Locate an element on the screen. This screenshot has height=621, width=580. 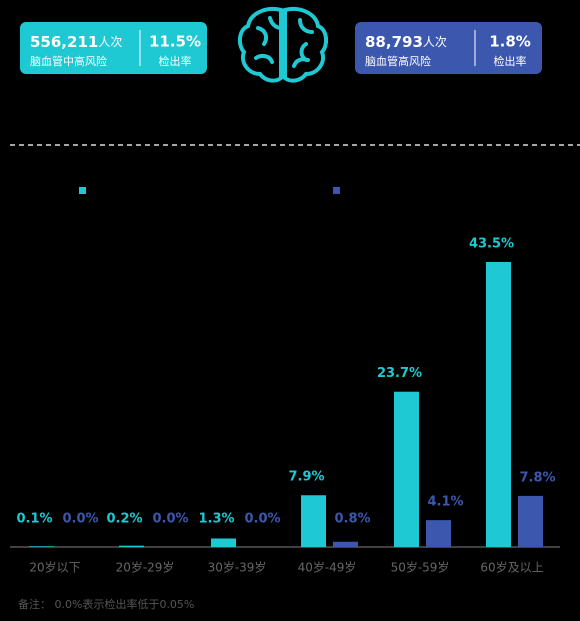
stat-number: 88,793人次 is located at coordinates (406, 42).